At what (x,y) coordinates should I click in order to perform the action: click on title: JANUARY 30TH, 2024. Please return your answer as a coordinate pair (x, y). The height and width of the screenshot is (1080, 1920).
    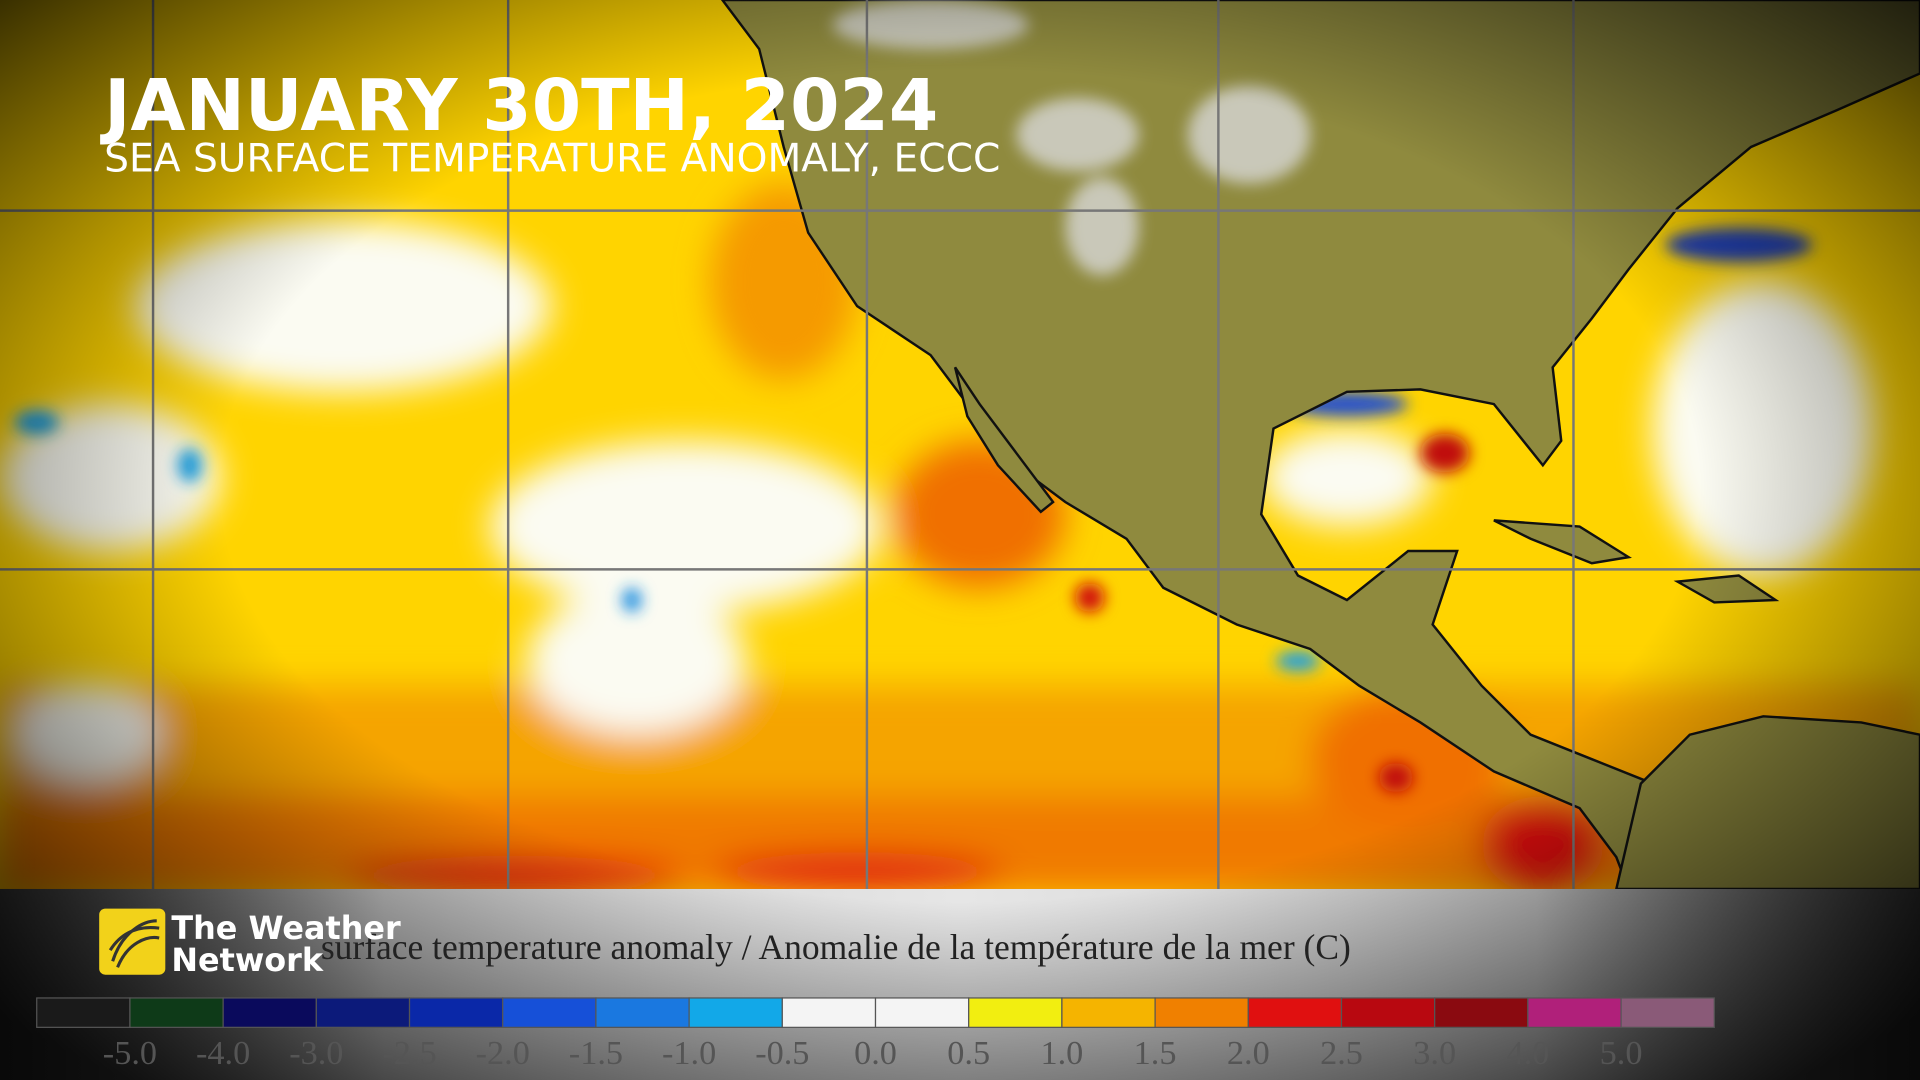
    Looking at the image, I should click on (519, 105).